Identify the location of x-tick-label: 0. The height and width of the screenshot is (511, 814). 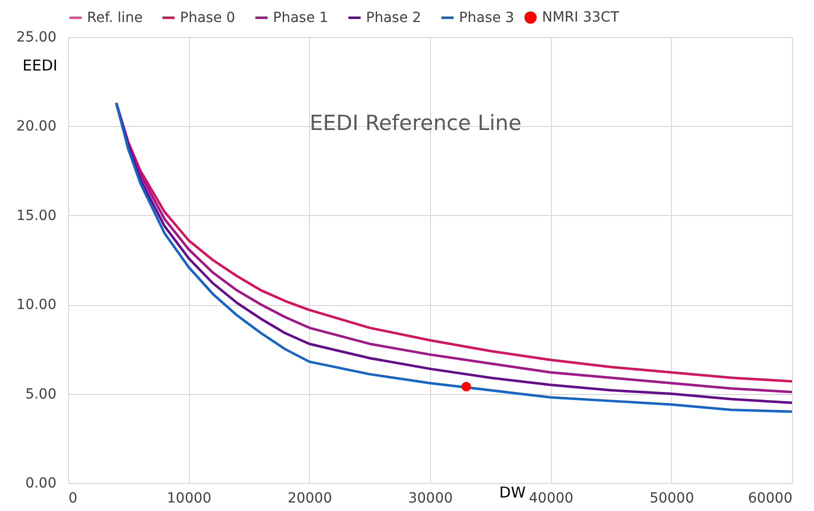
(73, 498).